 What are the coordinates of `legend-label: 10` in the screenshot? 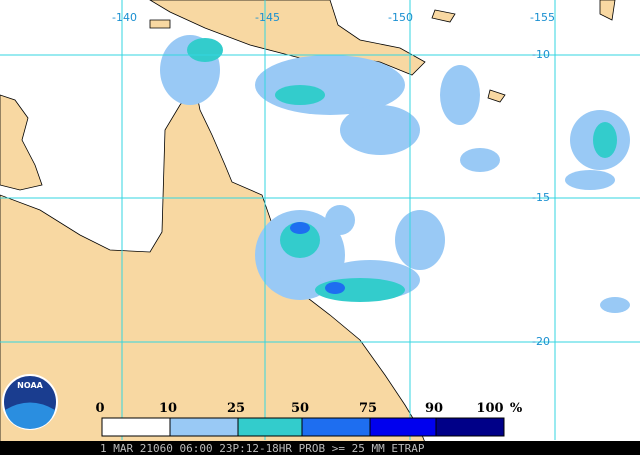 It's located at (168, 408).